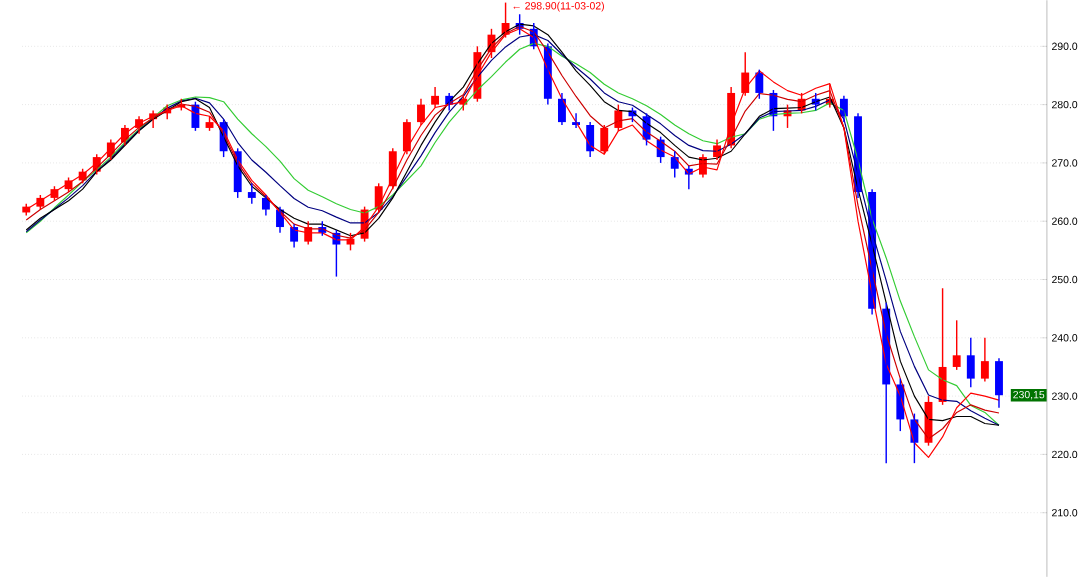  I want to click on annotation: ← 298.90(11-03-02), so click(558, 6).